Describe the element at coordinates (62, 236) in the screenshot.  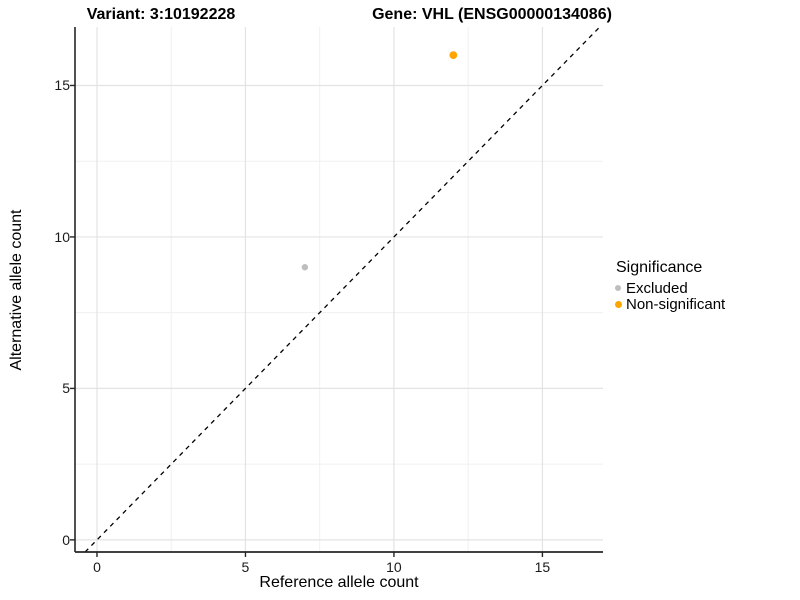
I see `y-tick-label: 10` at that location.